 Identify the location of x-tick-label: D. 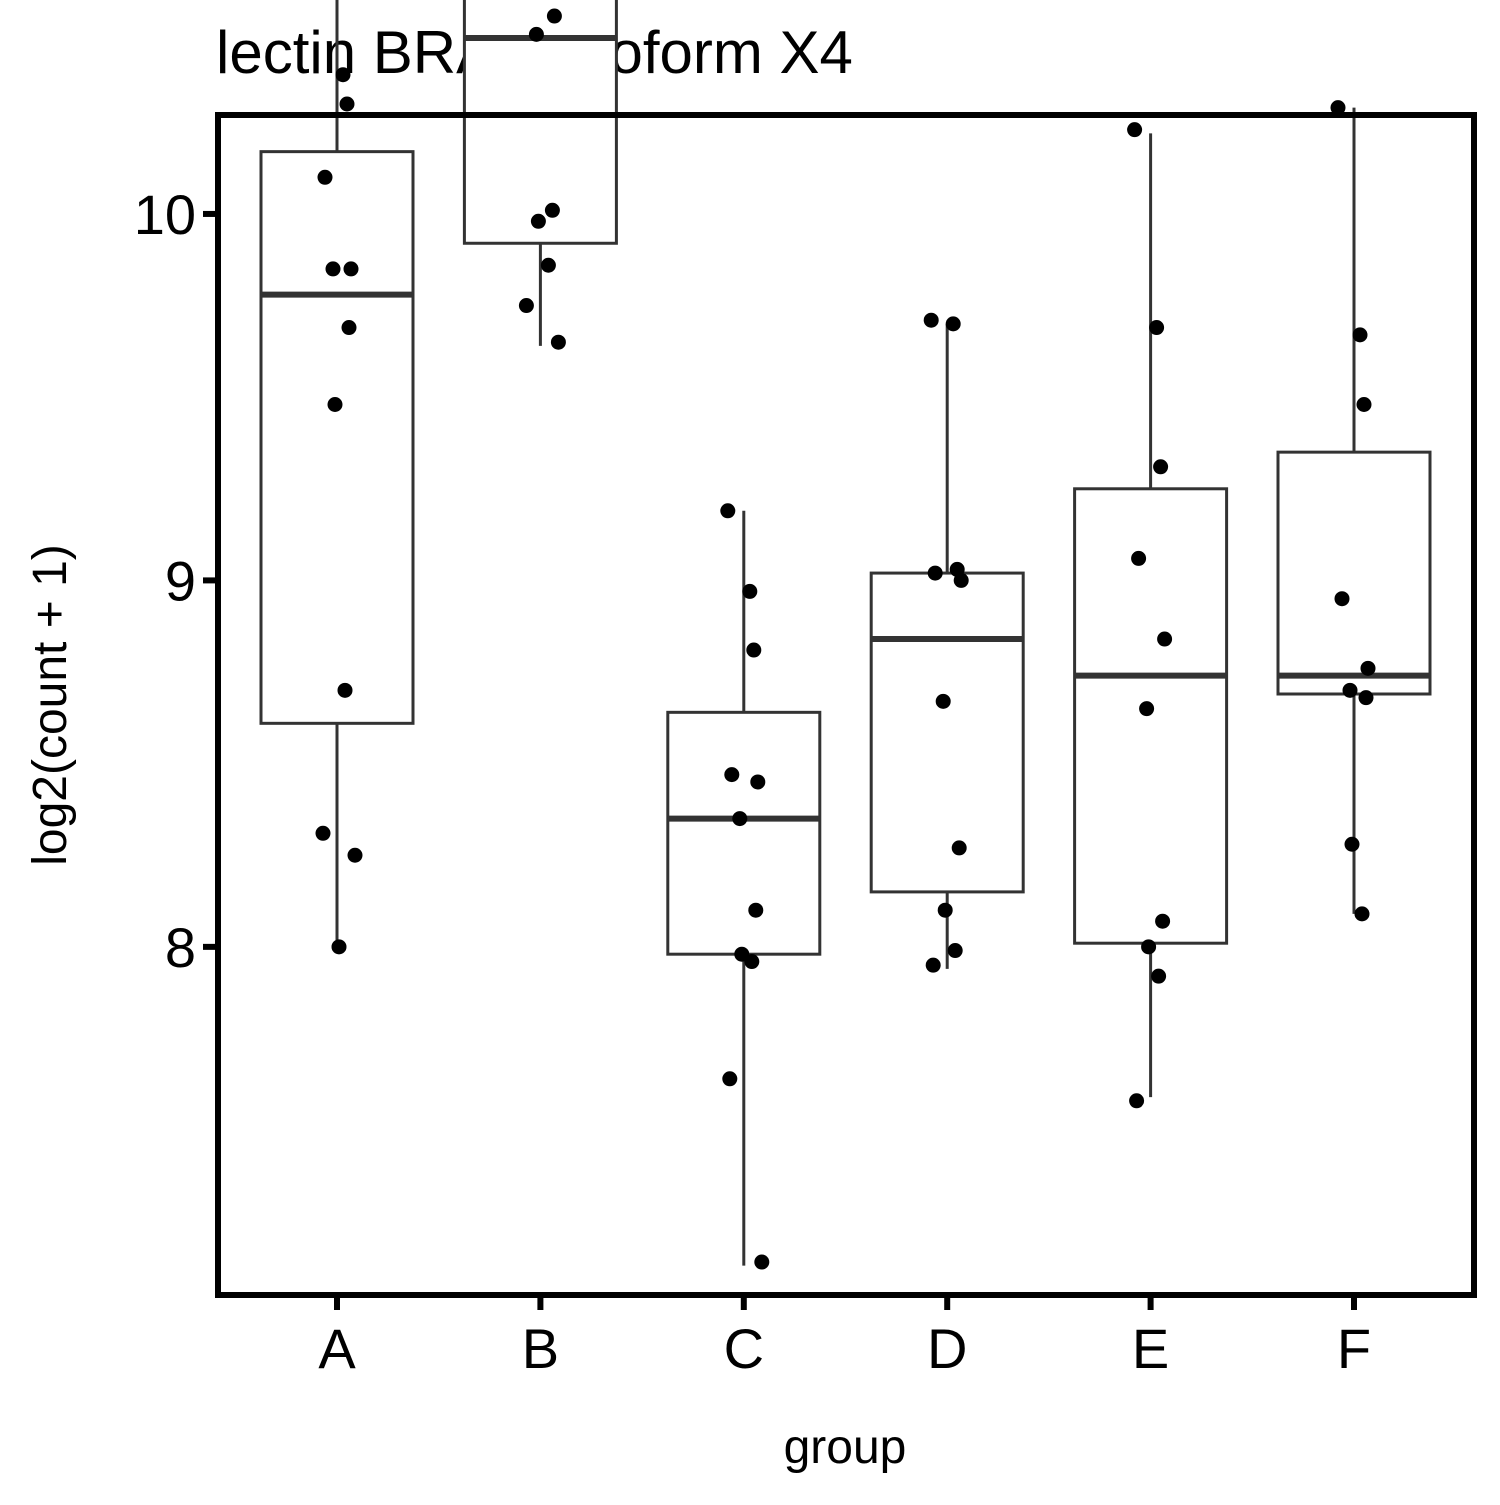
(947, 1348).